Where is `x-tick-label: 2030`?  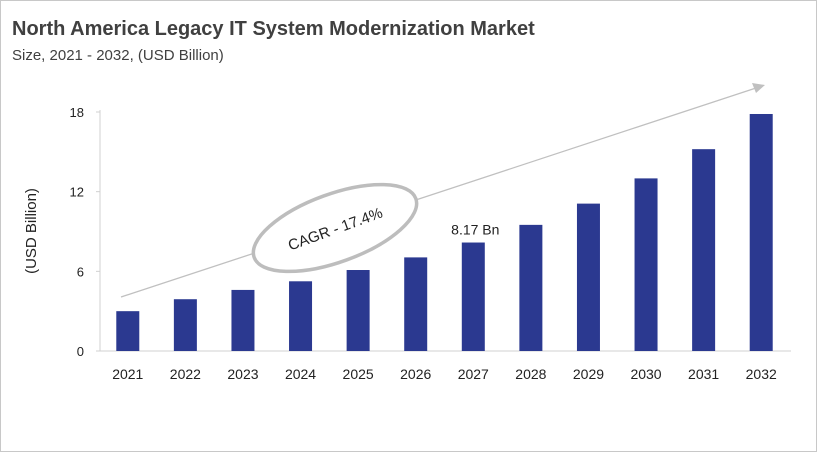 x-tick-label: 2030 is located at coordinates (645, 374).